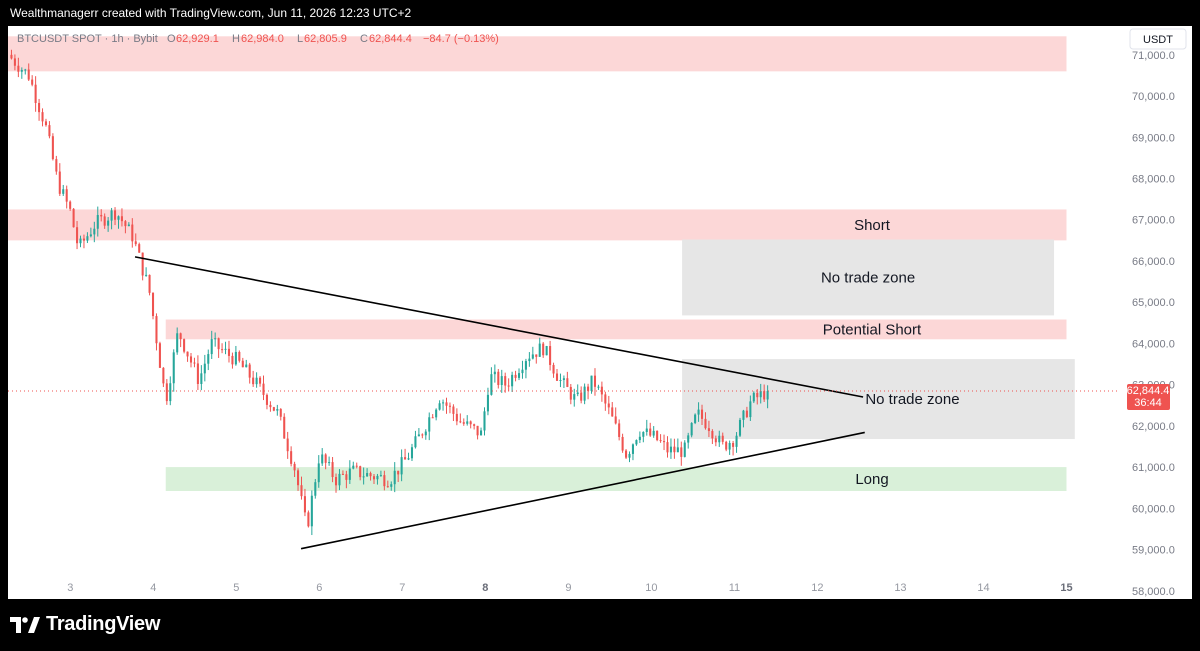  Describe the element at coordinates (1153, 344) in the screenshot. I see `y-tick-label: 64,000.0` at that location.